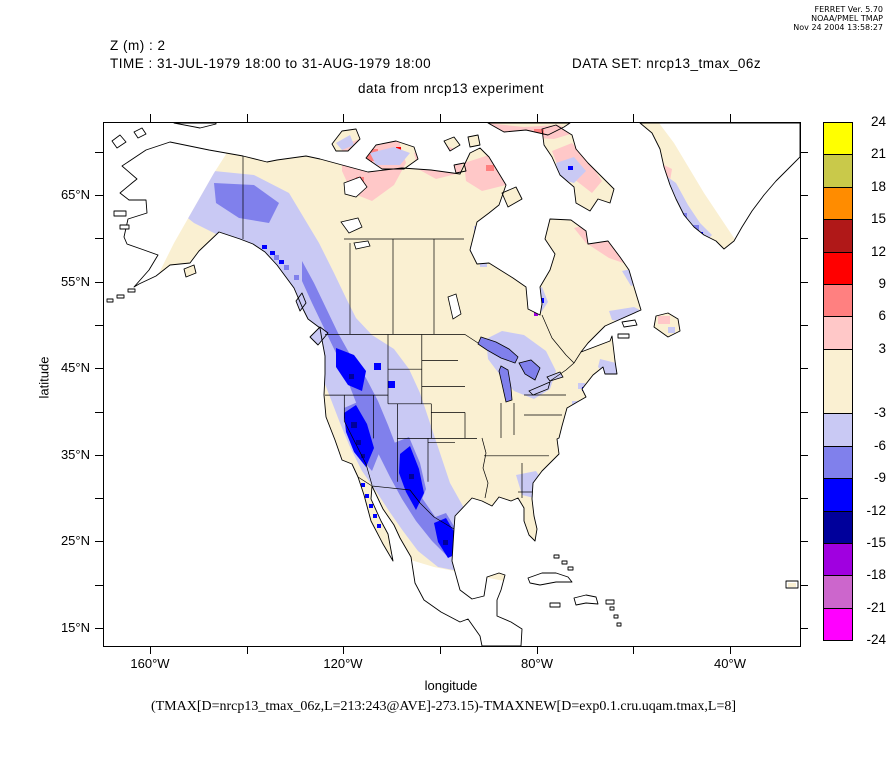 This screenshot has height=765, width=887. I want to click on colorbar-label: 24, so click(878, 121).